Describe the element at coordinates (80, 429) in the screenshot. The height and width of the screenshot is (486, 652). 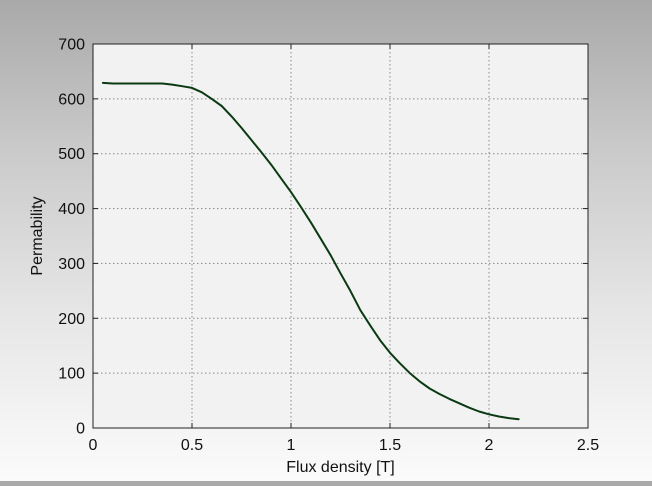
I see `y-tick-label: 0` at that location.